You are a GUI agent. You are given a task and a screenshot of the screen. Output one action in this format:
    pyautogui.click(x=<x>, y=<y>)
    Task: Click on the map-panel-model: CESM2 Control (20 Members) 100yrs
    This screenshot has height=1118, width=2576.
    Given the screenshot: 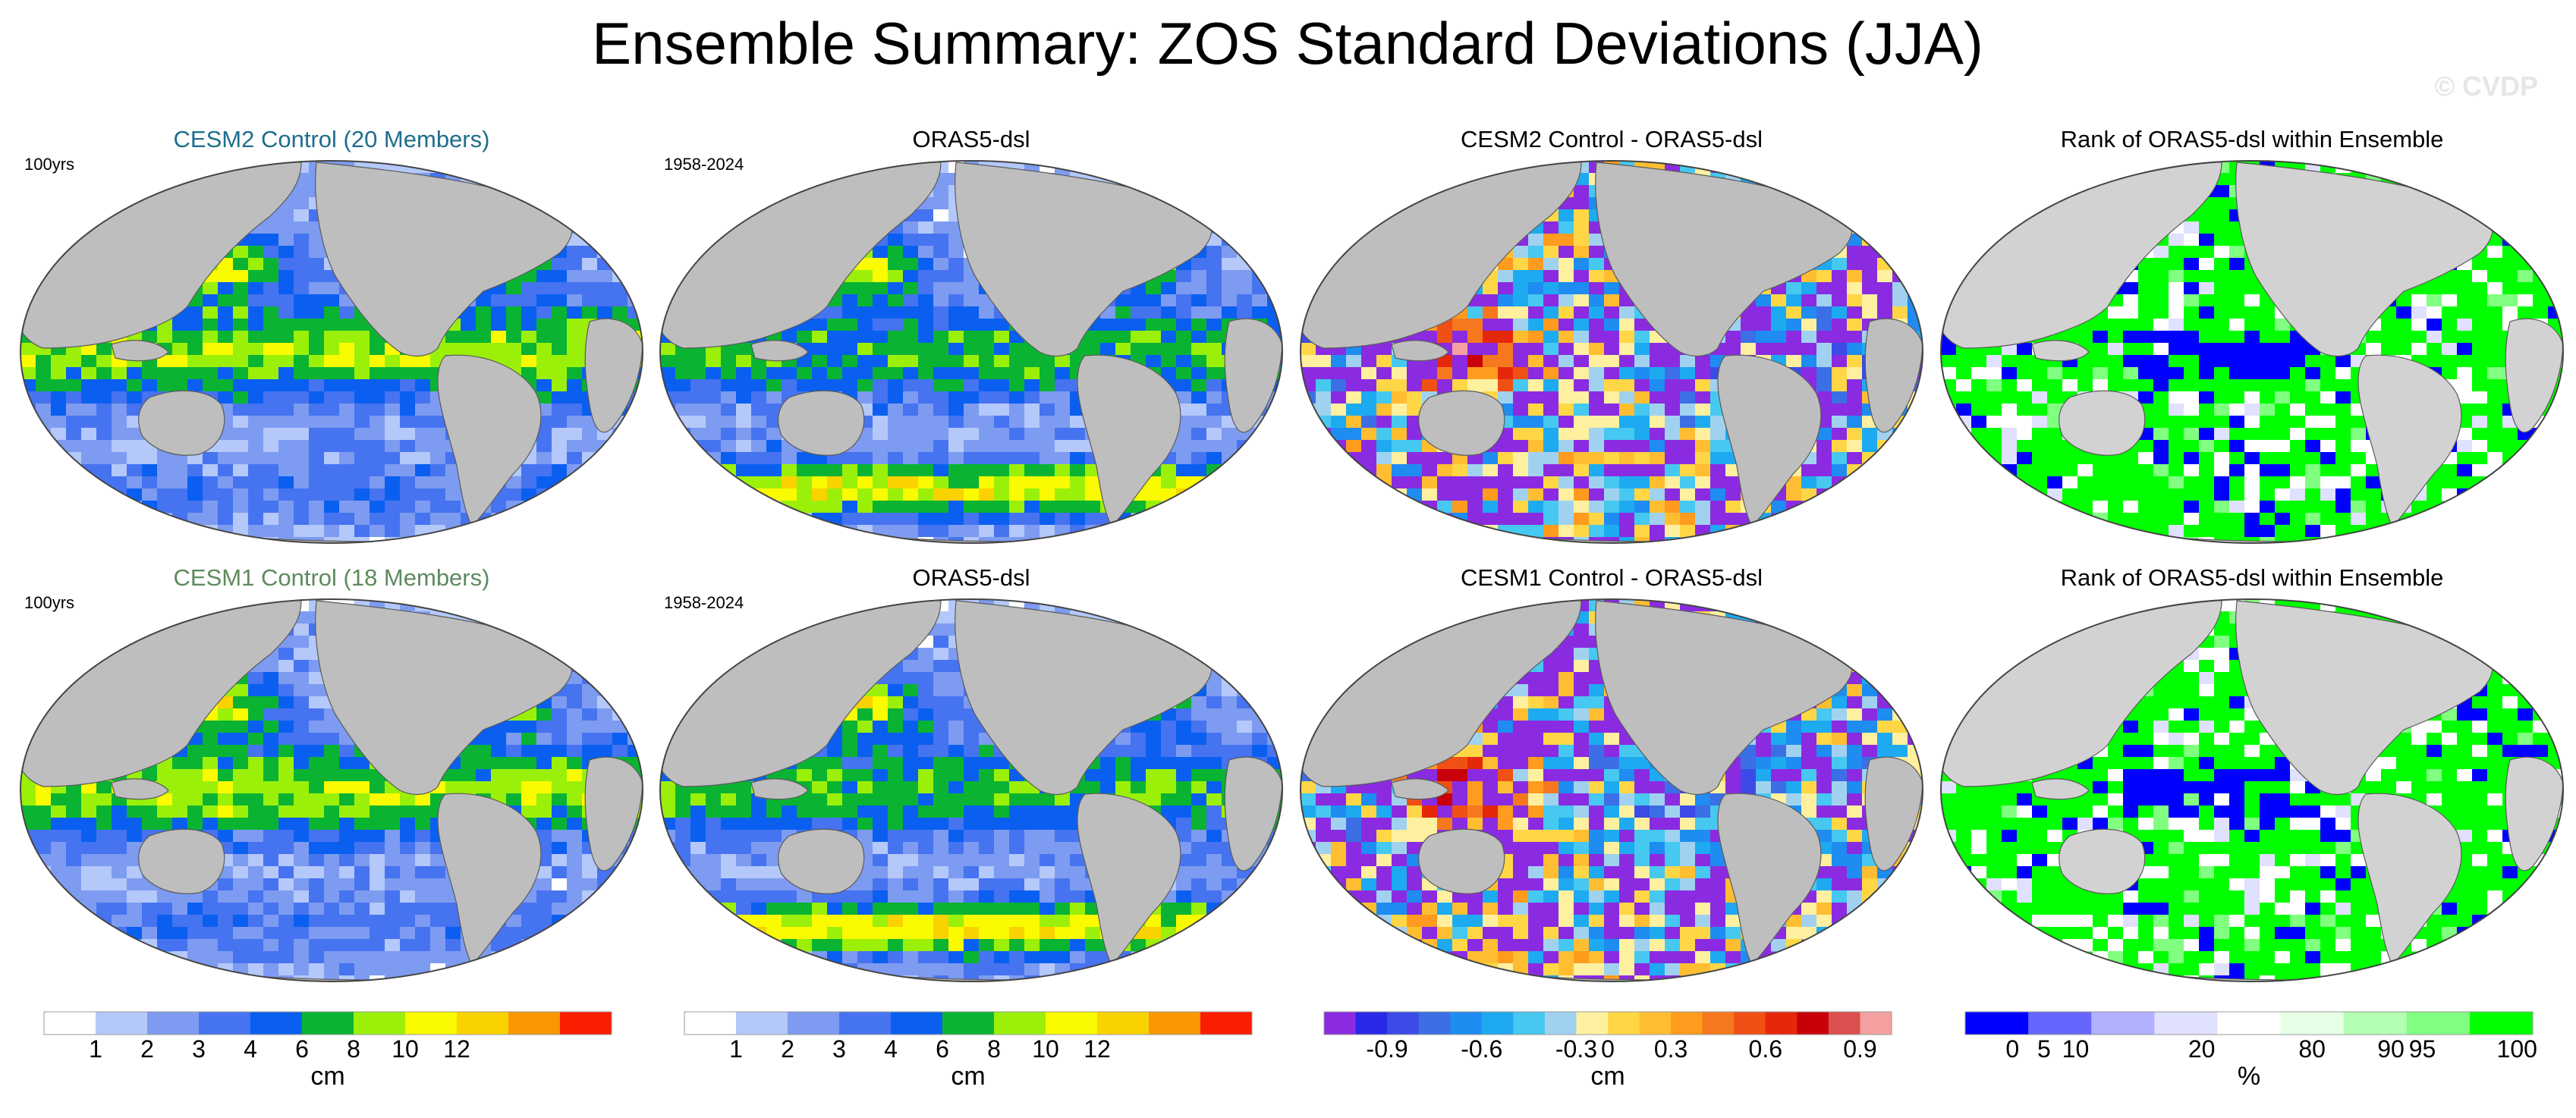 What is the action you would take?
    pyautogui.click(x=339, y=338)
    